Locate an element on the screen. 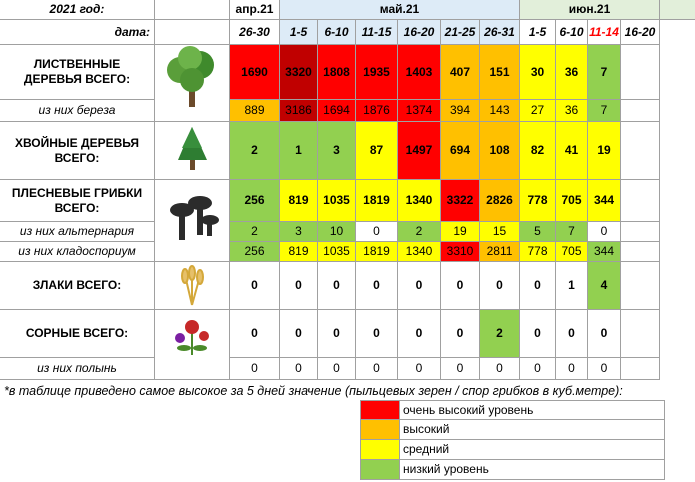 This screenshot has height=482, width=695. year-label: 2021 год: is located at coordinates (77, 10).